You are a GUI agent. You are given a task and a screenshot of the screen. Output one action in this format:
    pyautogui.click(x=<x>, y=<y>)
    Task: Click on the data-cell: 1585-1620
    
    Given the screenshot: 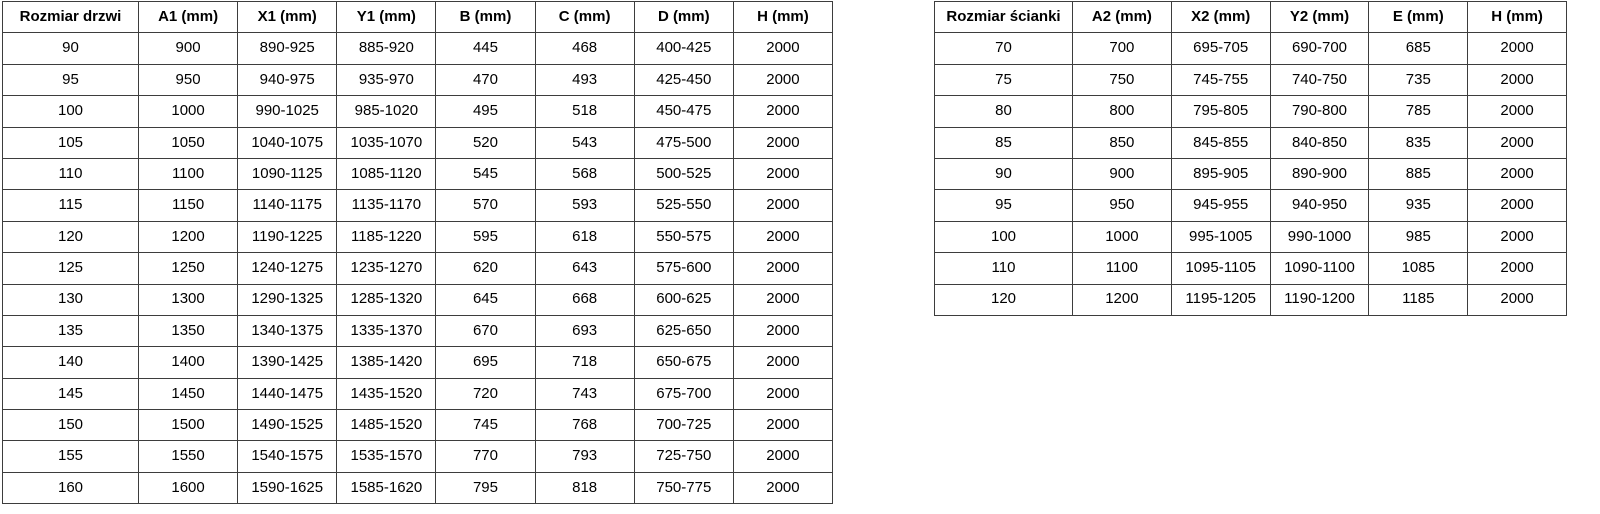 What is the action you would take?
    pyautogui.click(x=386, y=488)
    